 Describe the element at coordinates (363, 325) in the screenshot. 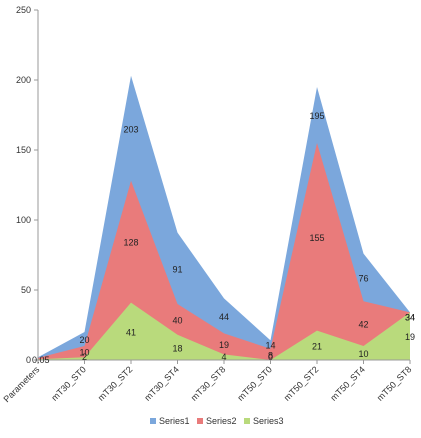

I see `data-label-series2-mt50-st4: 42` at that location.